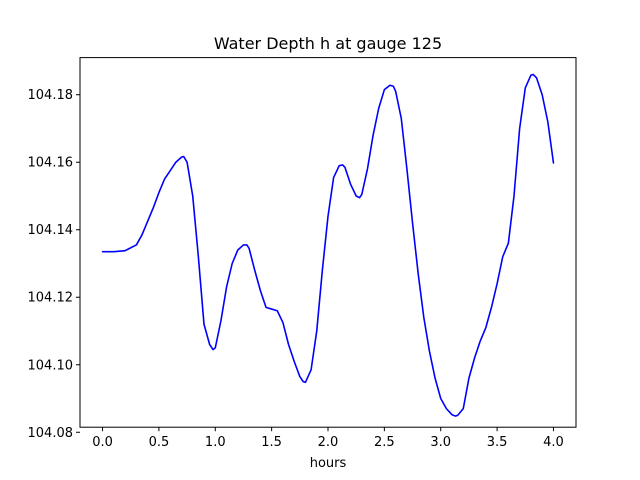 The image size is (640, 480). I want to click on x-tick-label: 1.0, so click(215, 442).